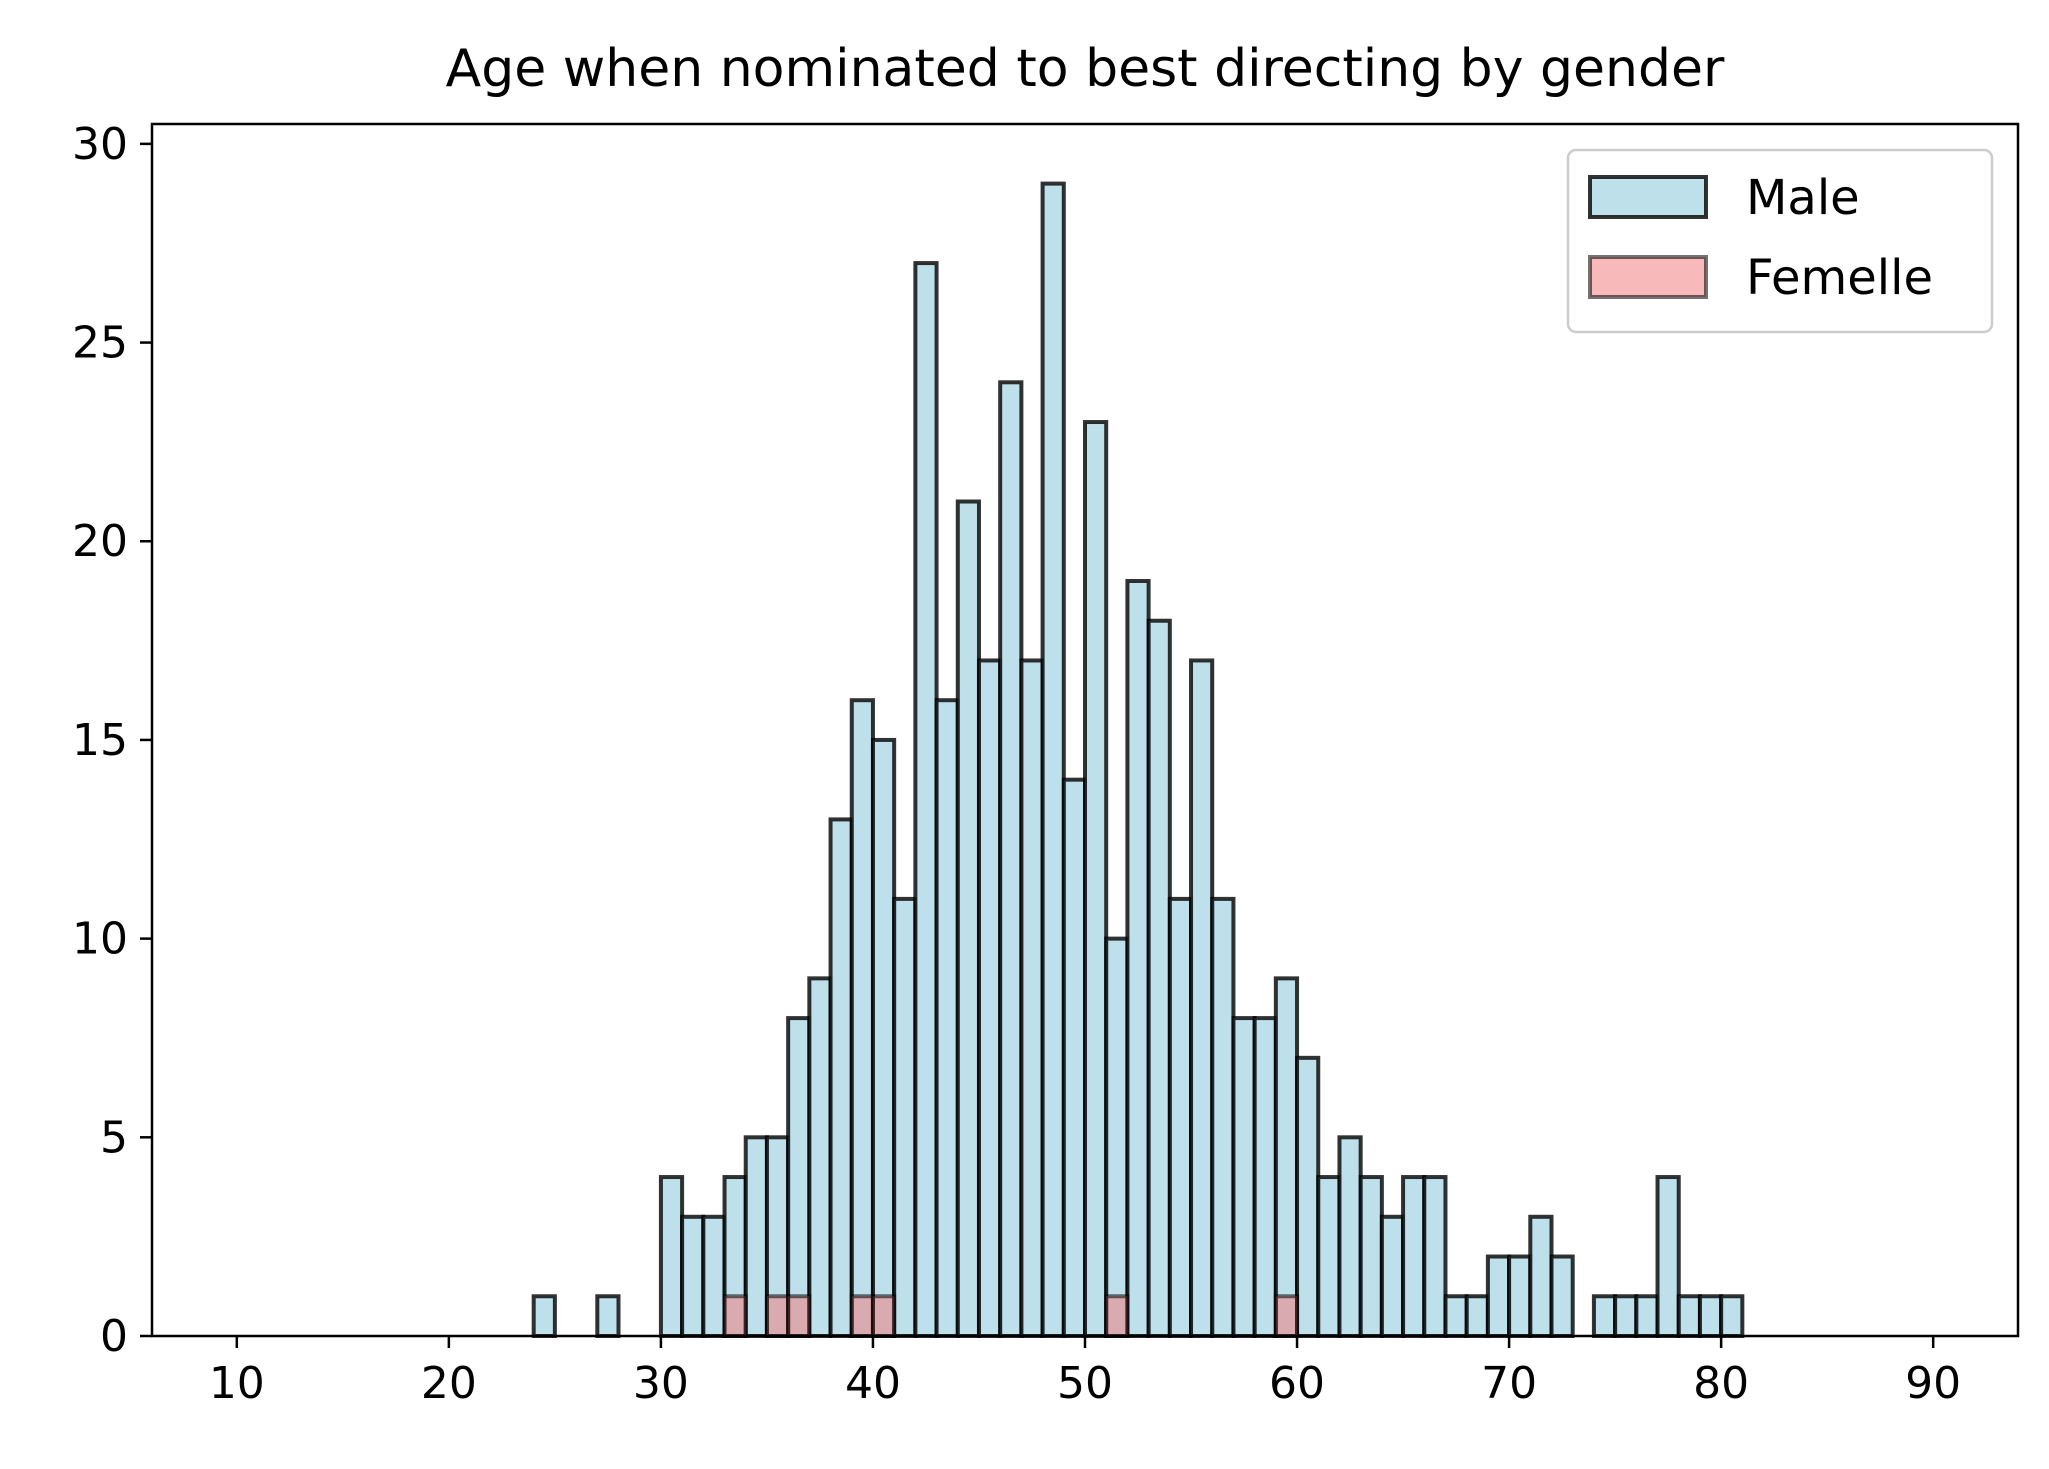  I want to click on y-tick-label-20: 20, so click(100, 541).